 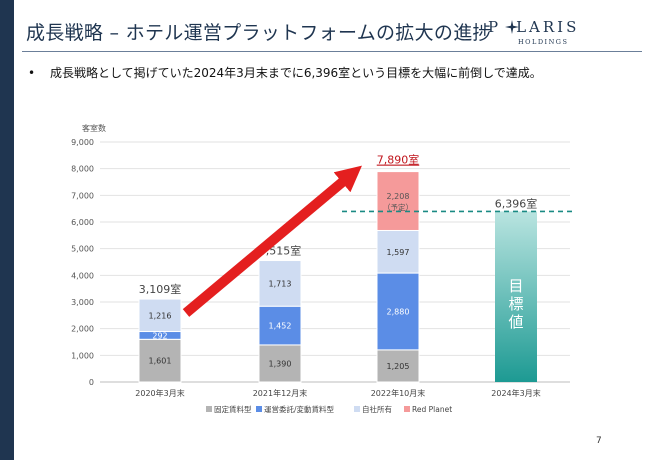 What do you see at coordinates (515, 322) in the screenshot?
I see `target-label-char: 値` at bounding box center [515, 322].